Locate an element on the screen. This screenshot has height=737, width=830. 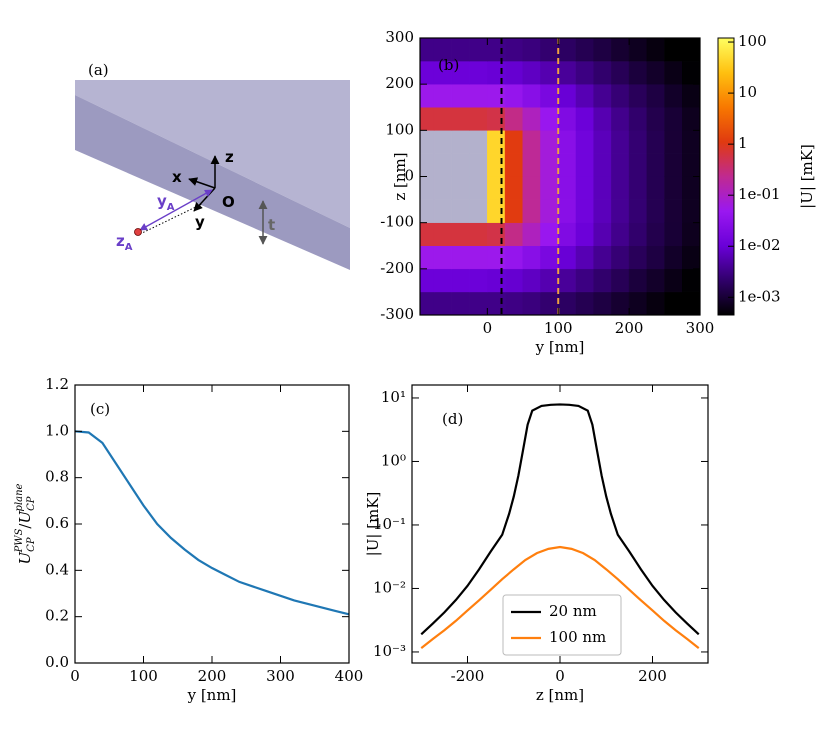
diagram: (a) z x y O t yA zA is located at coordinates (212, 165).